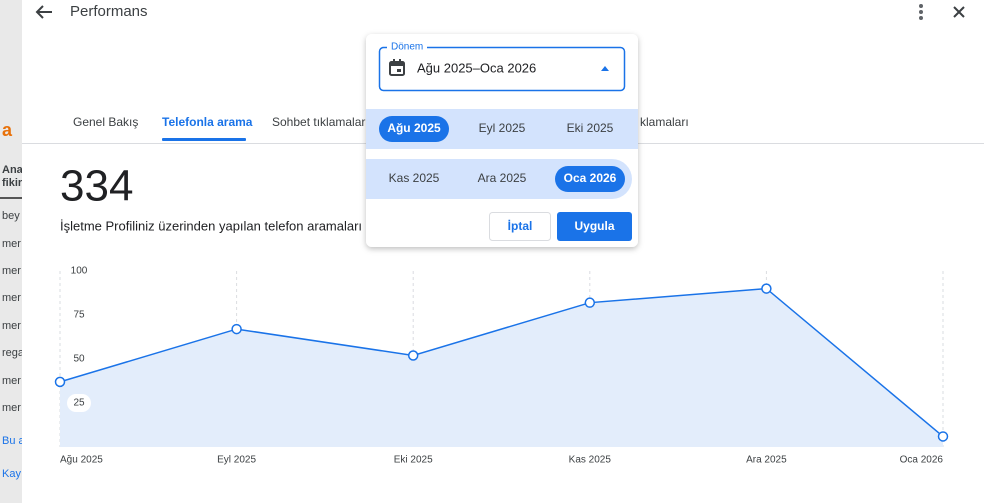 Image resolution: width=984 pixels, height=503 pixels. I want to click on background-text: Bu a, so click(14, 441).